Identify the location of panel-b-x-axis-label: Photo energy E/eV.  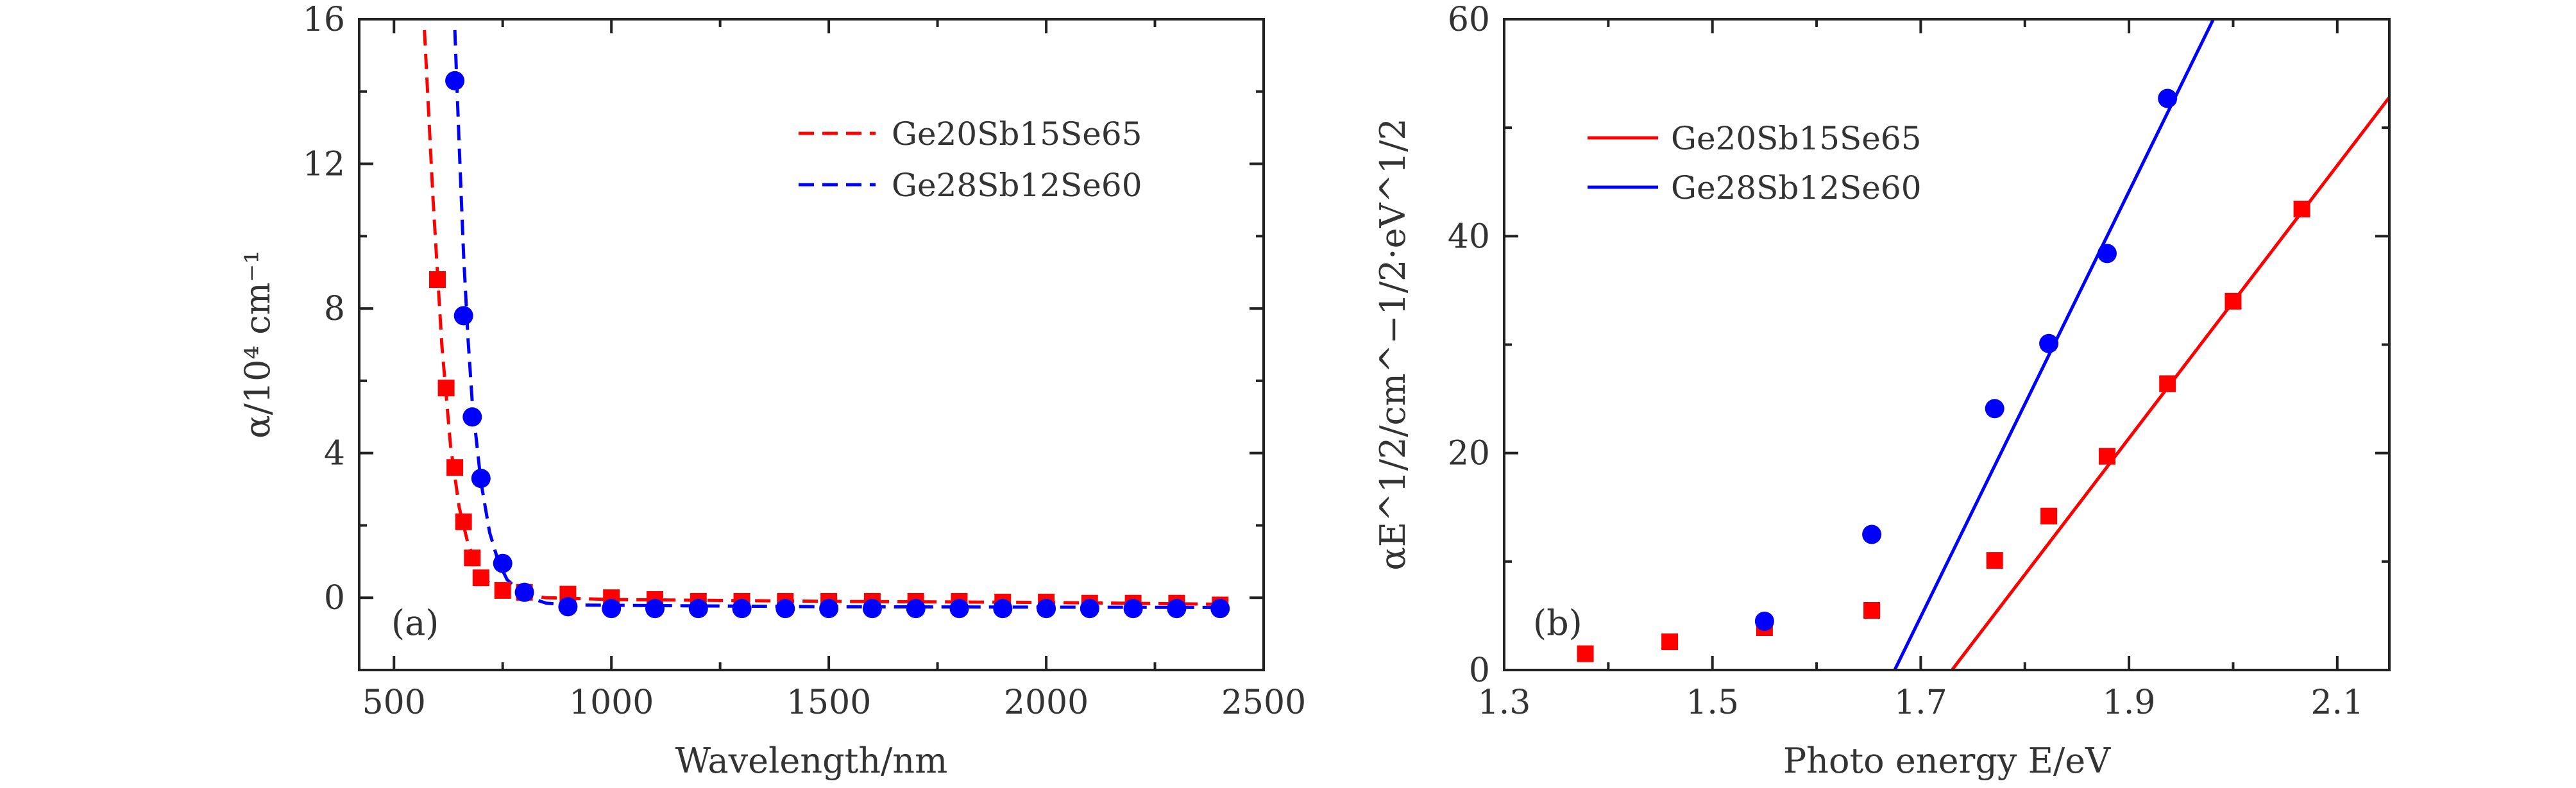
(1947, 761).